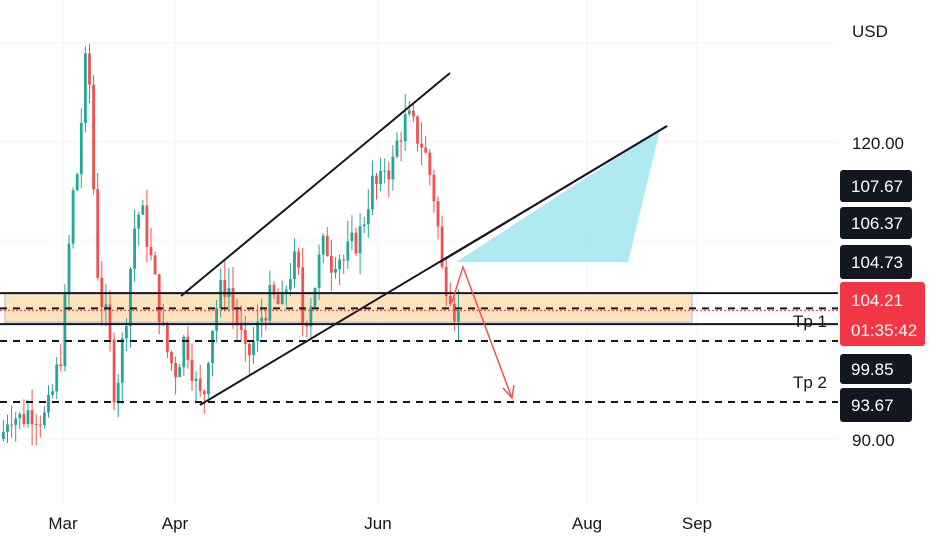 This screenshot has height=550, width=932. What do you see at coordinates (697, 523) in the screenshot?
I see `x-tick-label: Sep` at bounding box center [697, 523].